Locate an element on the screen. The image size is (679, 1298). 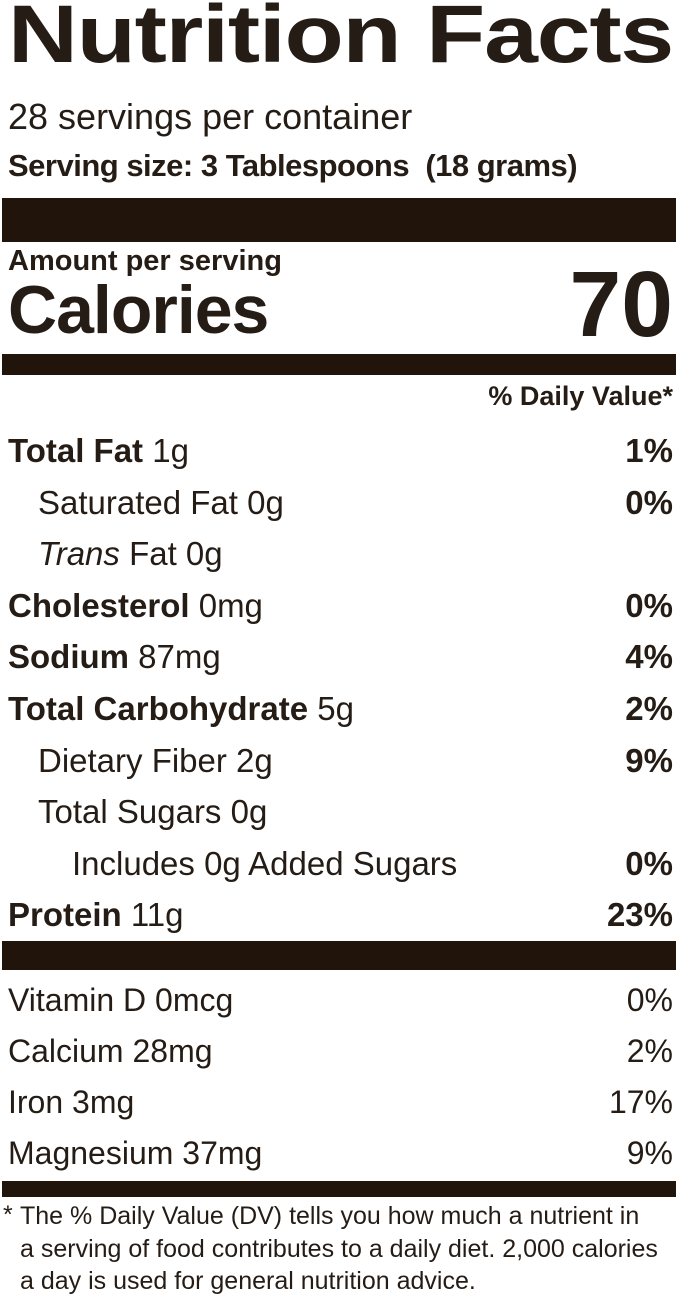
nutrient-name: Vitamin D 0mcg is located at coordinates (121, 1000).